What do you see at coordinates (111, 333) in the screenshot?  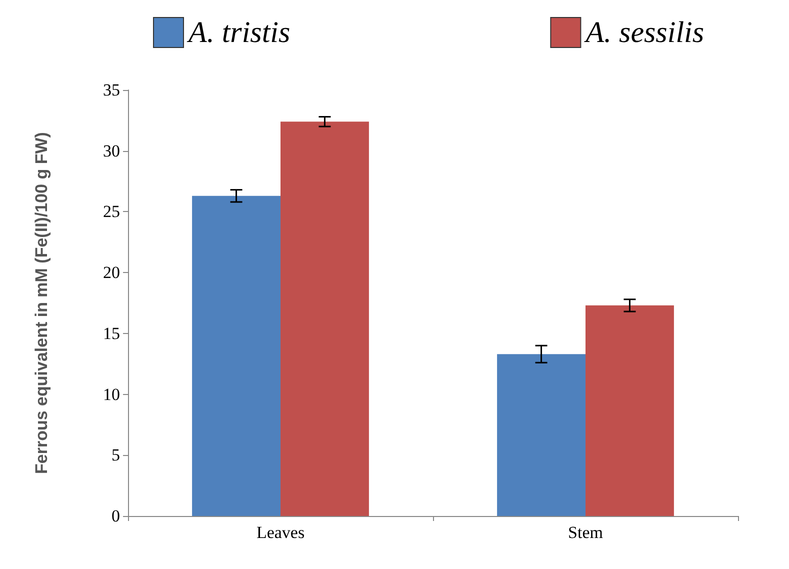 I see `y-tick-label: 15` at bounding box center [111, 333].